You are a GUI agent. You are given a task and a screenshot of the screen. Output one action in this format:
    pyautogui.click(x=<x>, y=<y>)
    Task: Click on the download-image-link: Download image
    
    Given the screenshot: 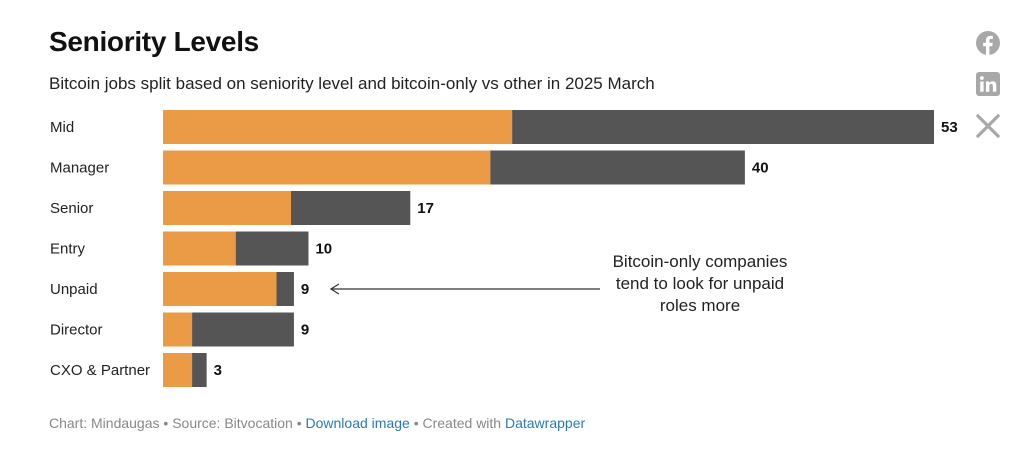 What is the action you would take?
    pyautogui.click(x=357, y=423)
    